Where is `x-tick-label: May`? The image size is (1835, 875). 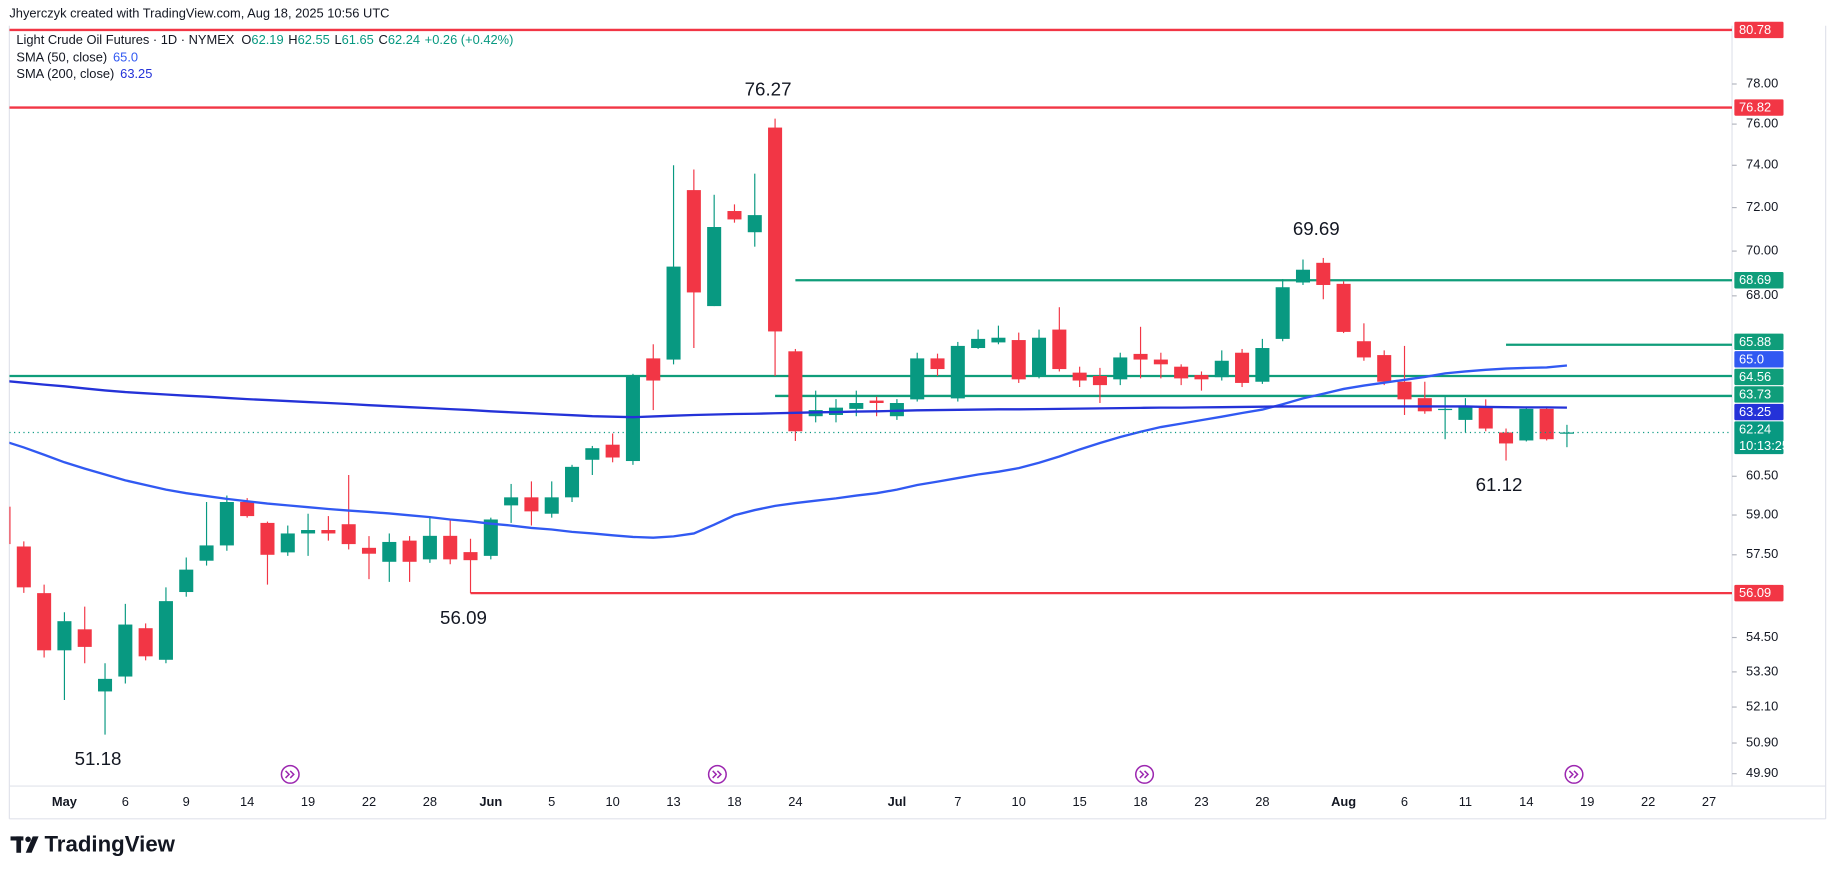 x-tick-label: May is located at coordinates (65, 801).